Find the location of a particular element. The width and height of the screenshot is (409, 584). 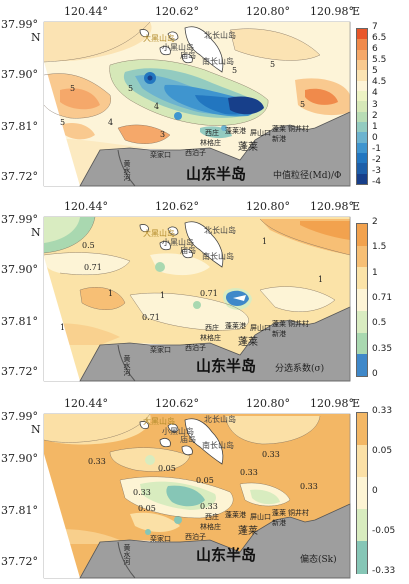

y-tick-4: 37.72° is located at coordinates (19, 371).